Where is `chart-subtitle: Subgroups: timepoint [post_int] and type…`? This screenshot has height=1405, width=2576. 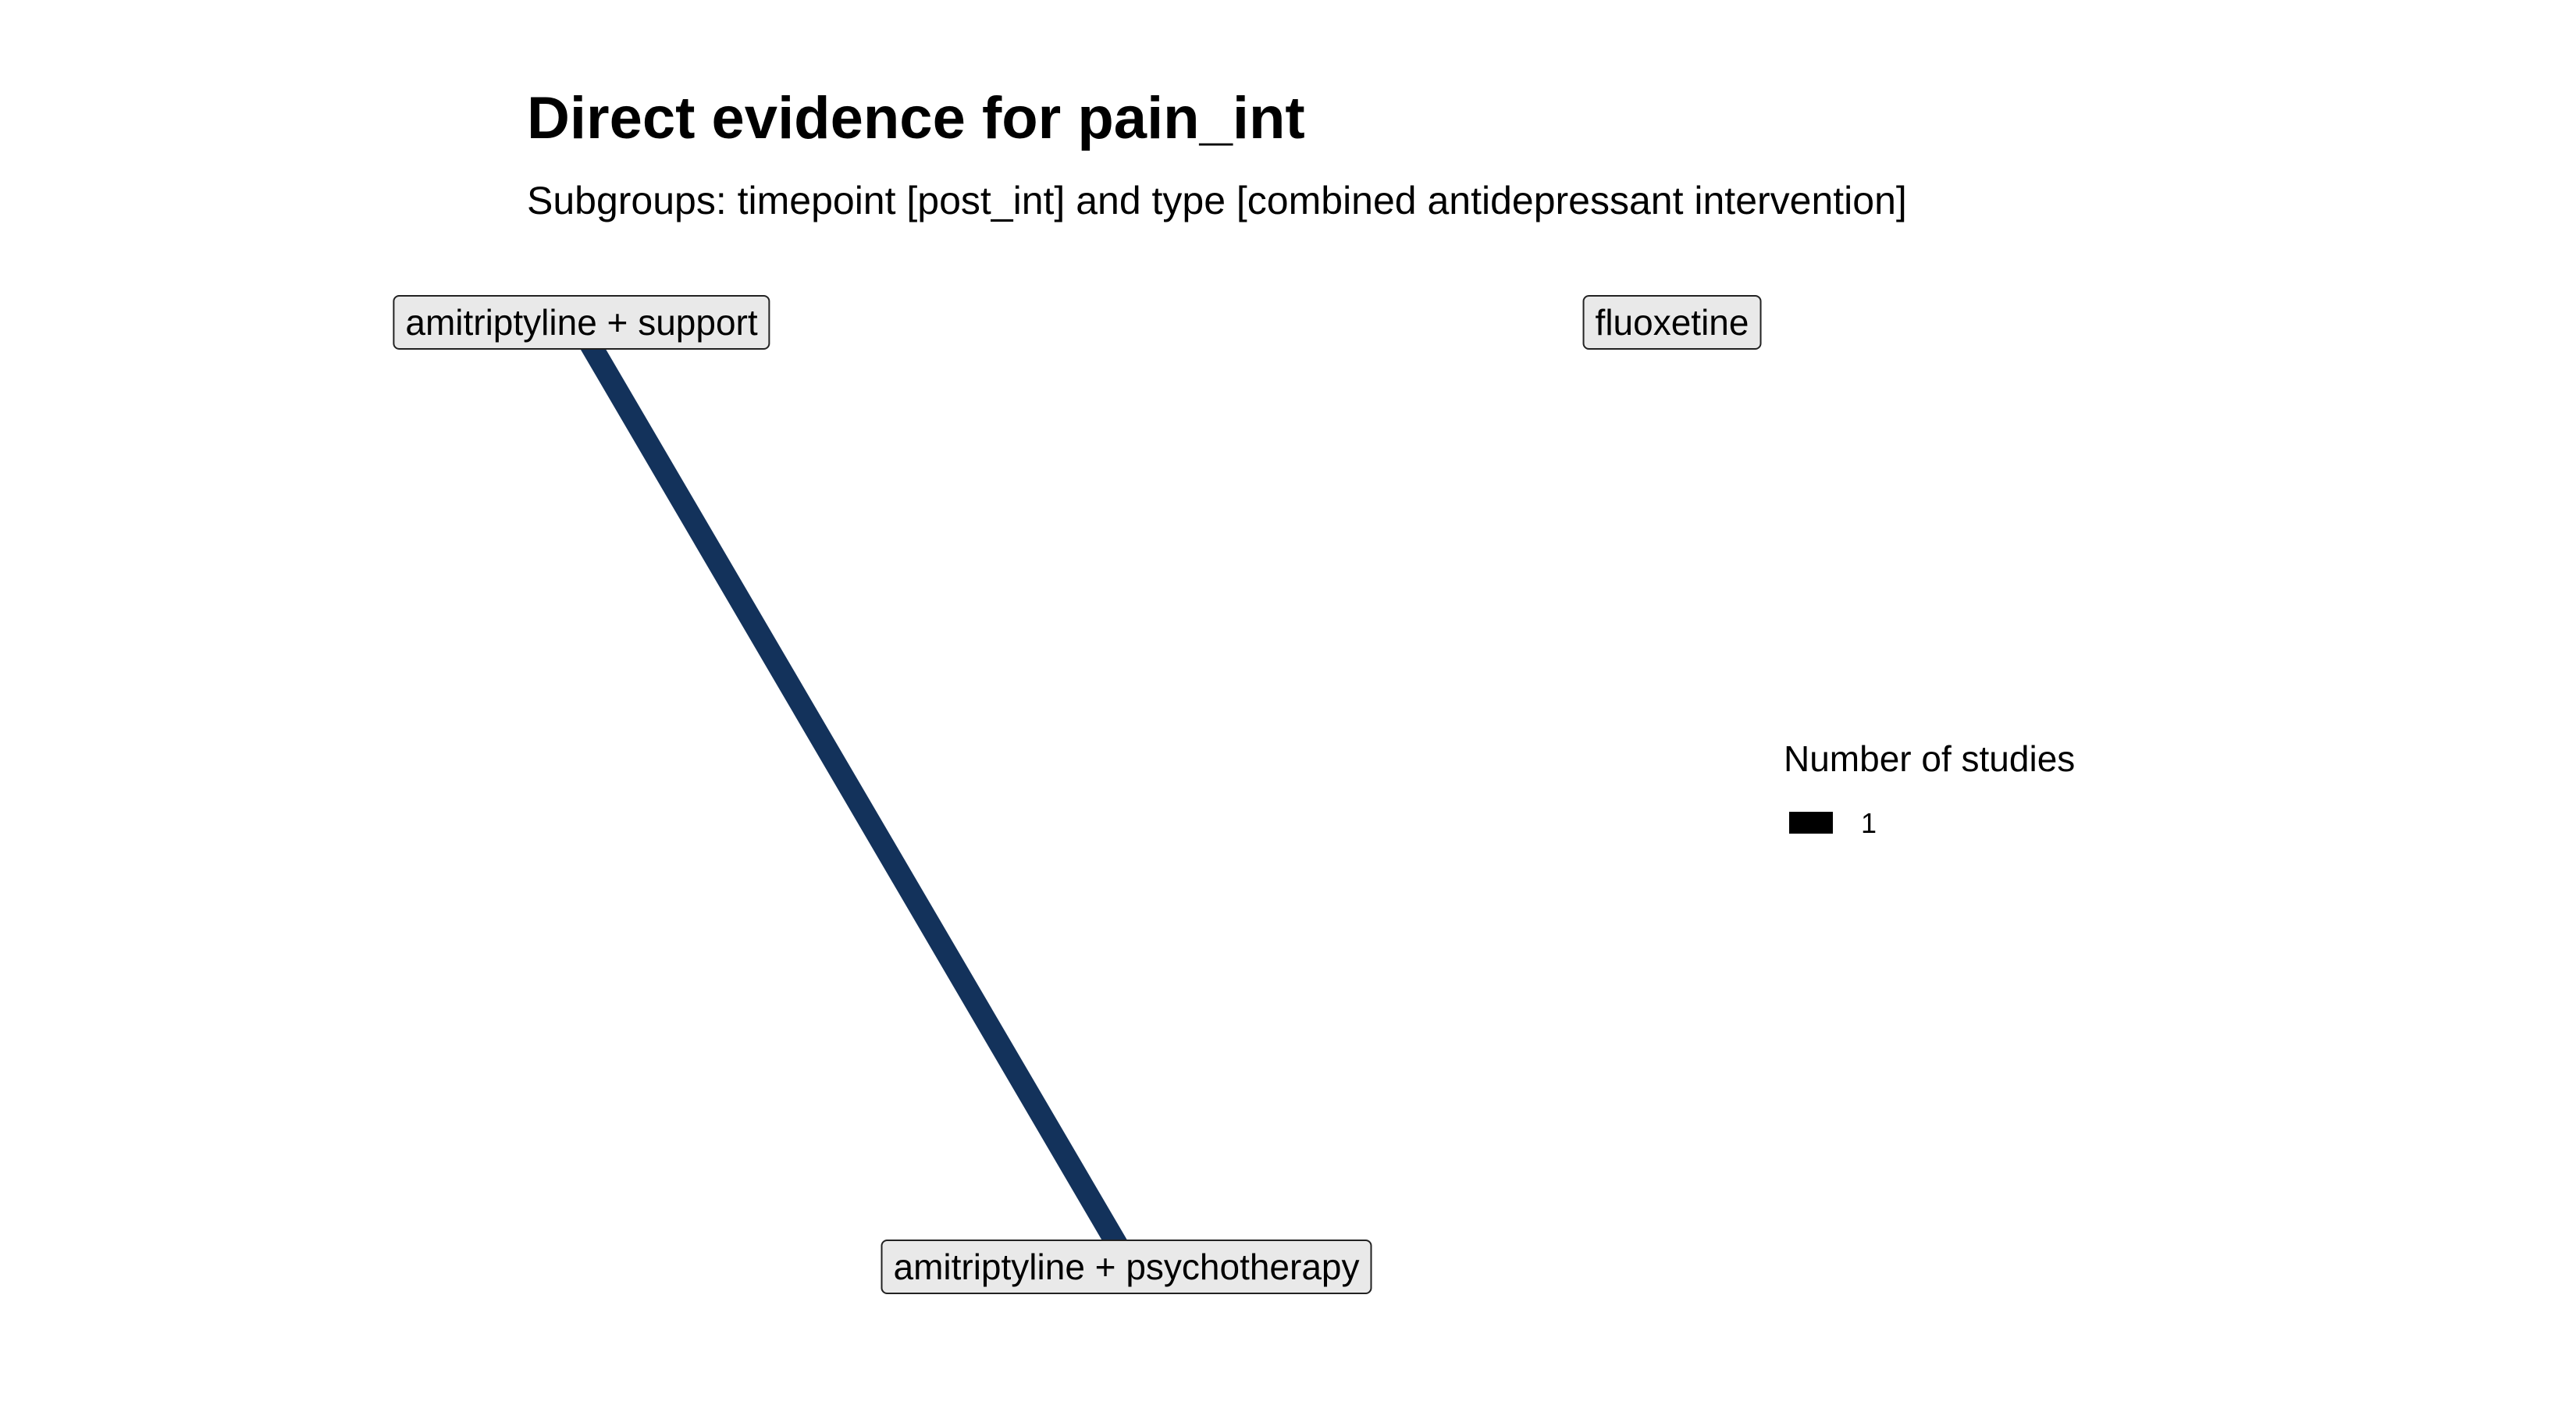
chart-subtitle: Subgroups: timepoint [post_int] and type… is located at coordinates (1217, 201).